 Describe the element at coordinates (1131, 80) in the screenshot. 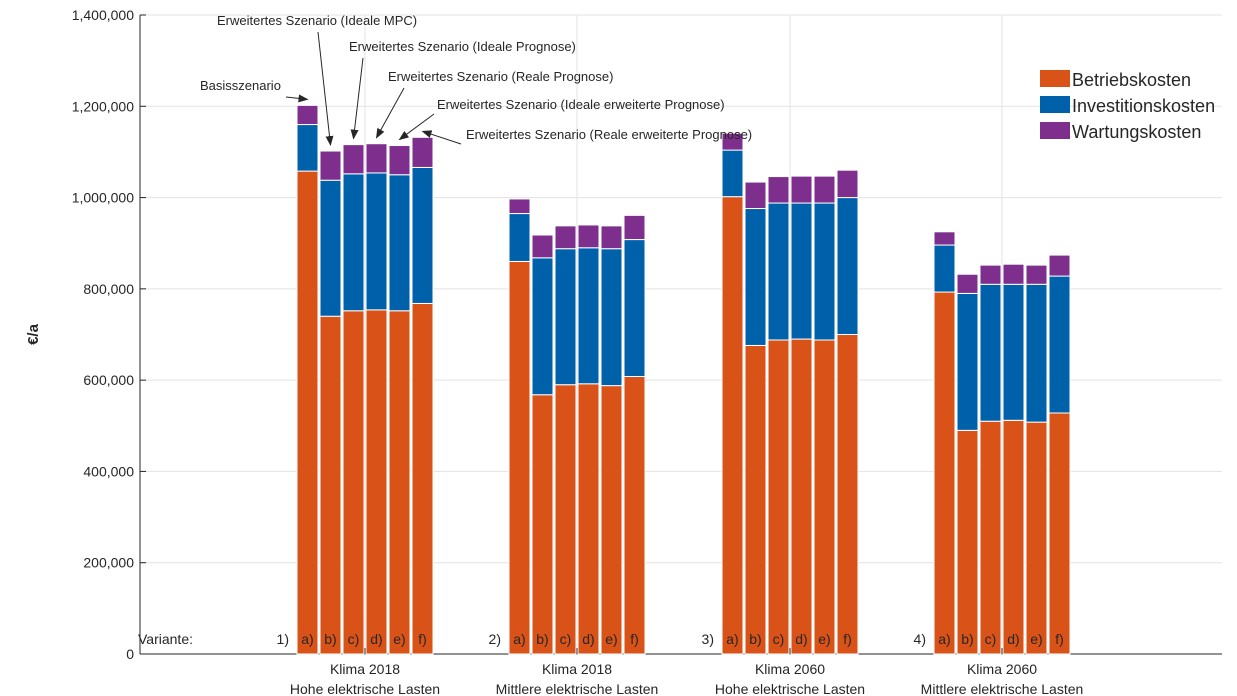

I see `legend-entry-label: Betriebskosten` at that location.